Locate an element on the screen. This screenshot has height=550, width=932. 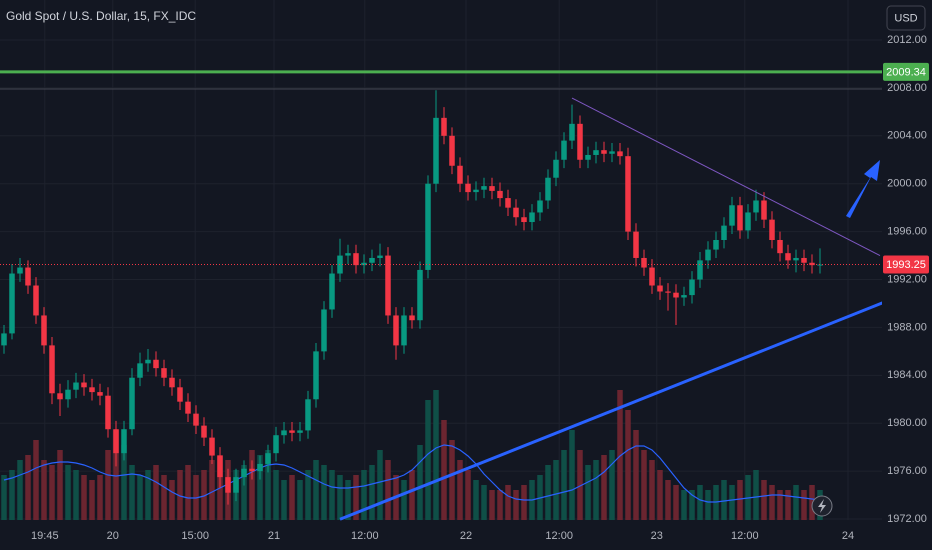
last-price-box is located at coordinates (906, 264).